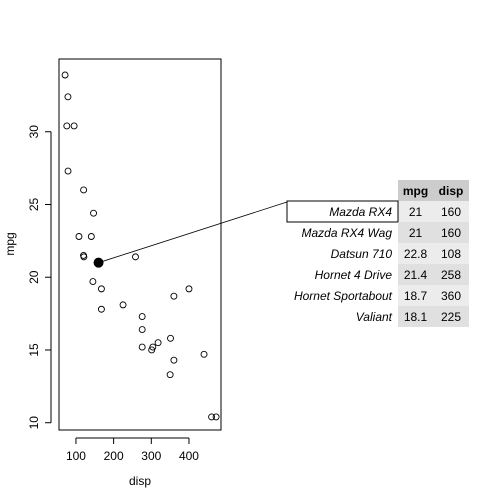 This screenshot has width=504, height=504. What do you see at coordinates (76, 456) in the screenshot?
I see `x-tick-label: 100` at bounding box center [76, 456].